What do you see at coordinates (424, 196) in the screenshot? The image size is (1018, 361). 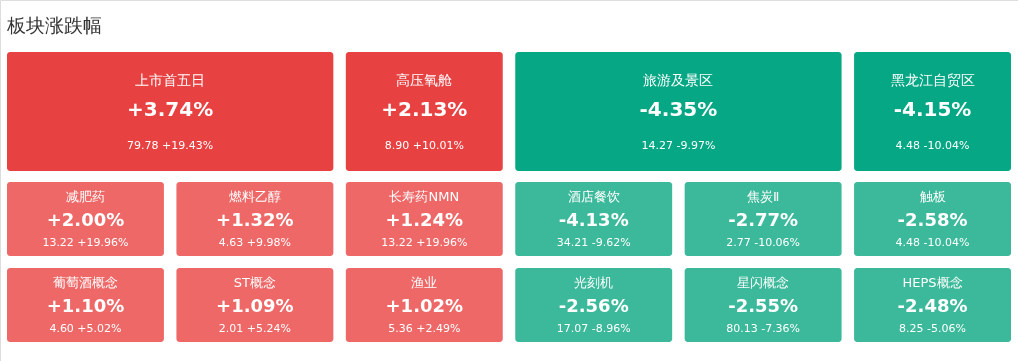 I see `category-label: 长寿药NMN` at bounding box center [424, 196].